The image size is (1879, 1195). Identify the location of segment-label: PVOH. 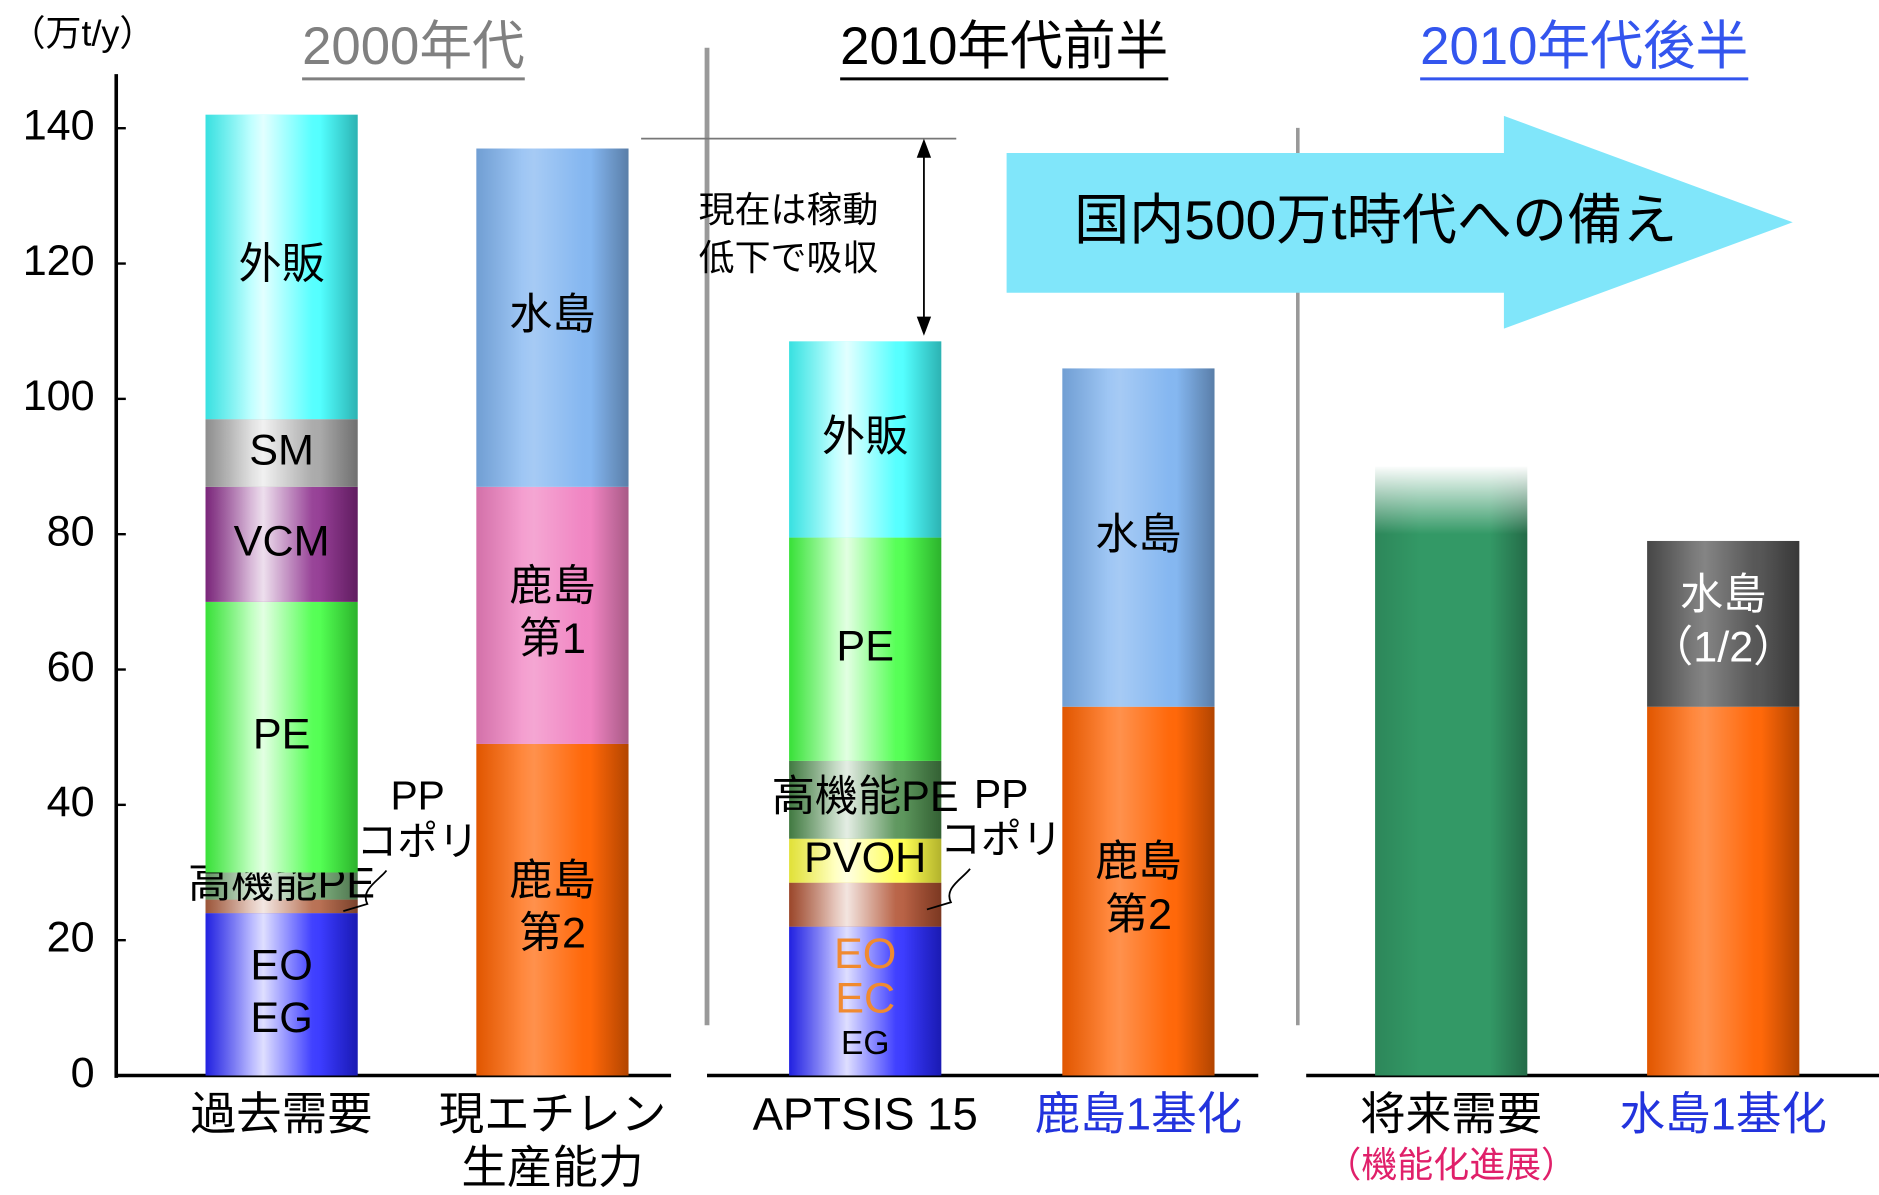
(865, 858).